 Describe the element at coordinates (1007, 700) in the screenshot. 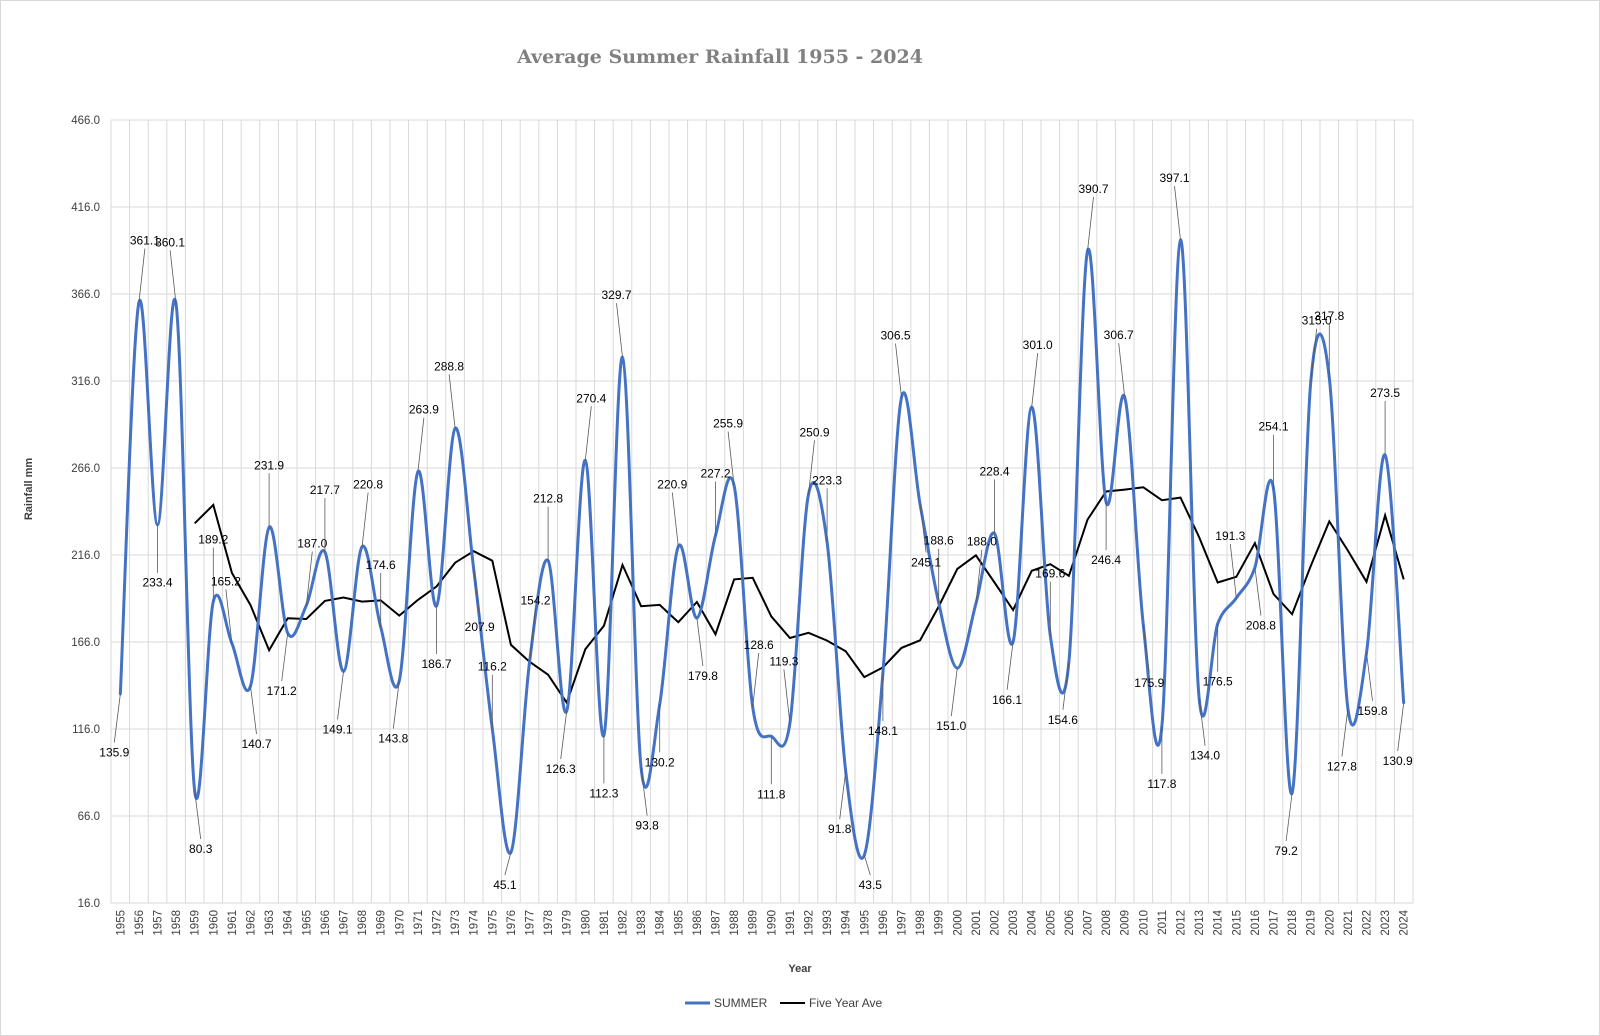

I see `data-label: 166.1` at that location.